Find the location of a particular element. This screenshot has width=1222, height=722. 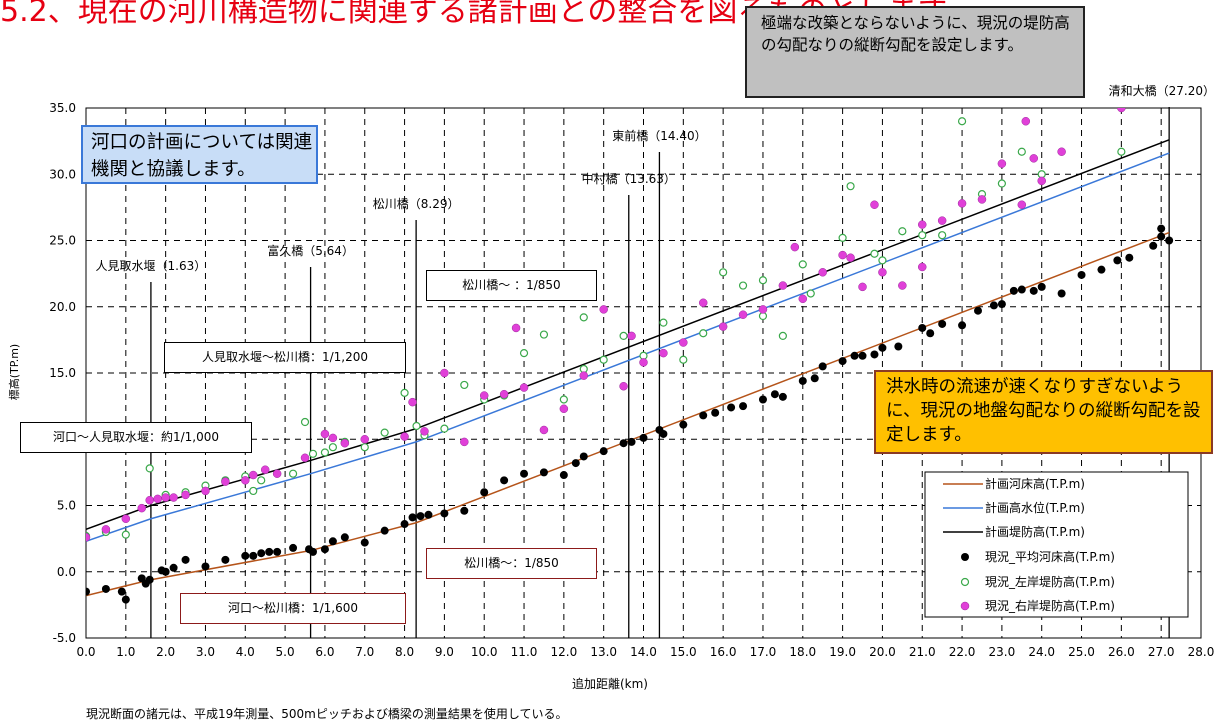

legend-plan-hwl: 計画高水位(T.P.m) is located at coordinates (1035, 507).